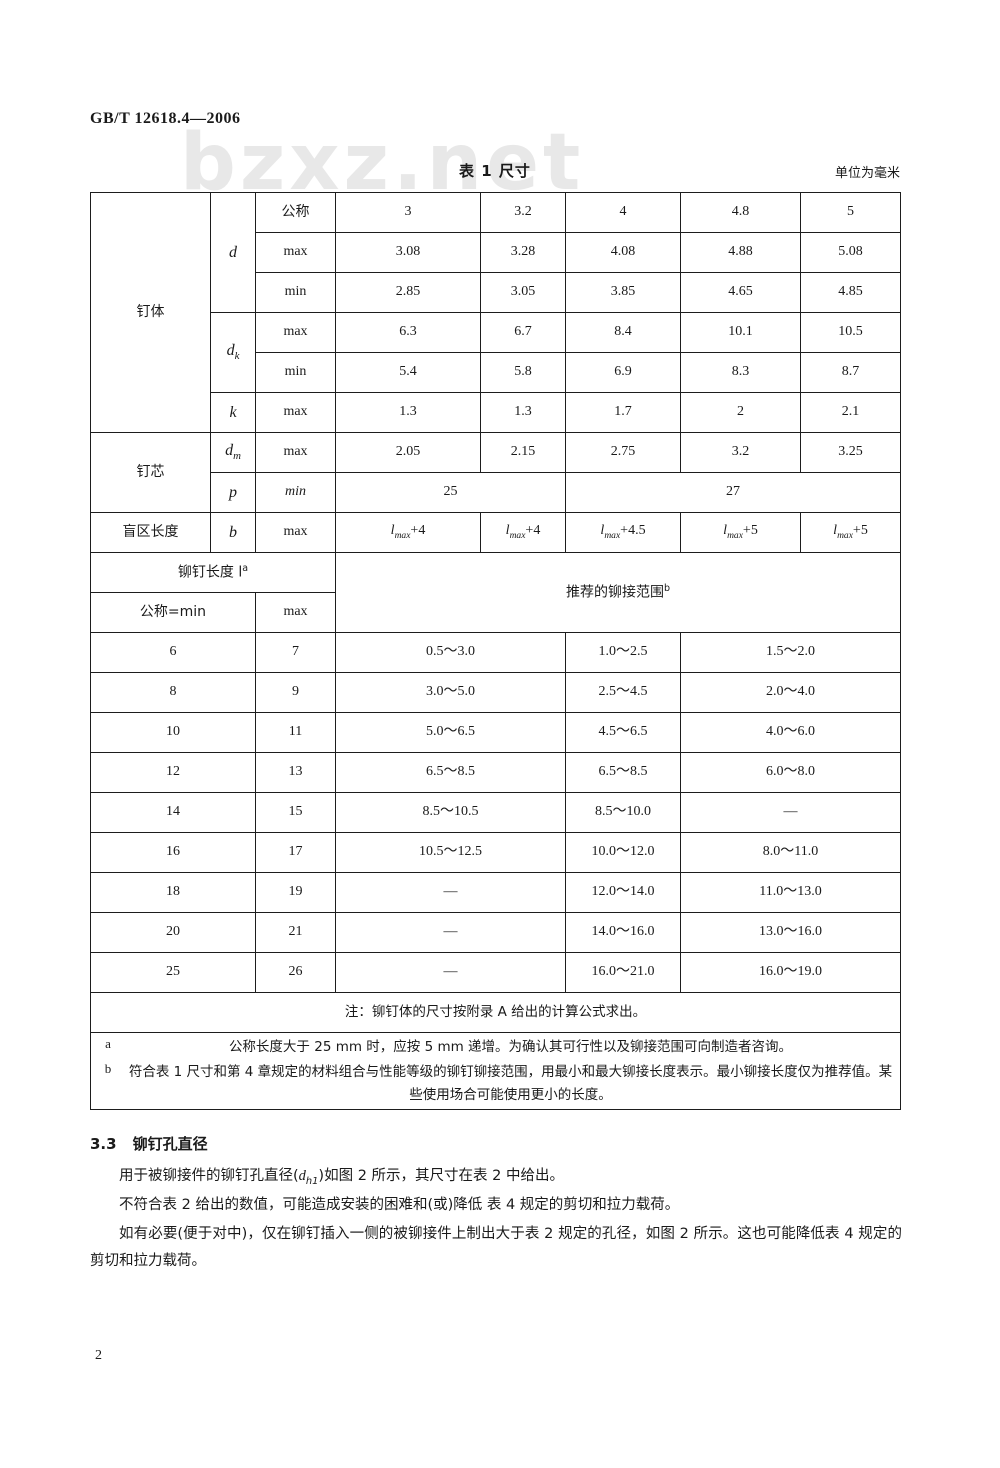 Image resolution: width=1000 pixels, height=1468 pixels. I want to click on symbol-b: b, so click(233, 532).